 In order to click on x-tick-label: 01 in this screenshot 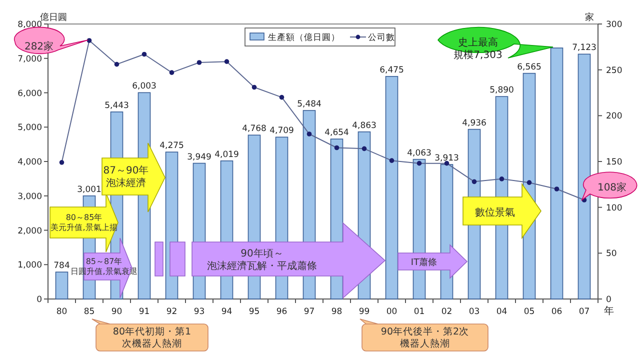, I will do `click(419, 312)`.